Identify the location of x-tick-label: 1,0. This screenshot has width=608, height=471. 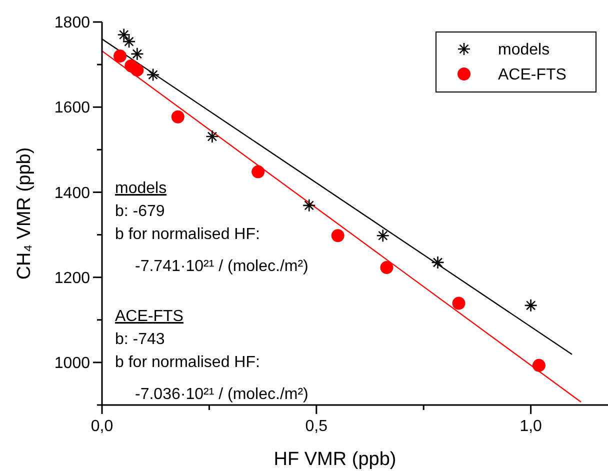
(531, 426).